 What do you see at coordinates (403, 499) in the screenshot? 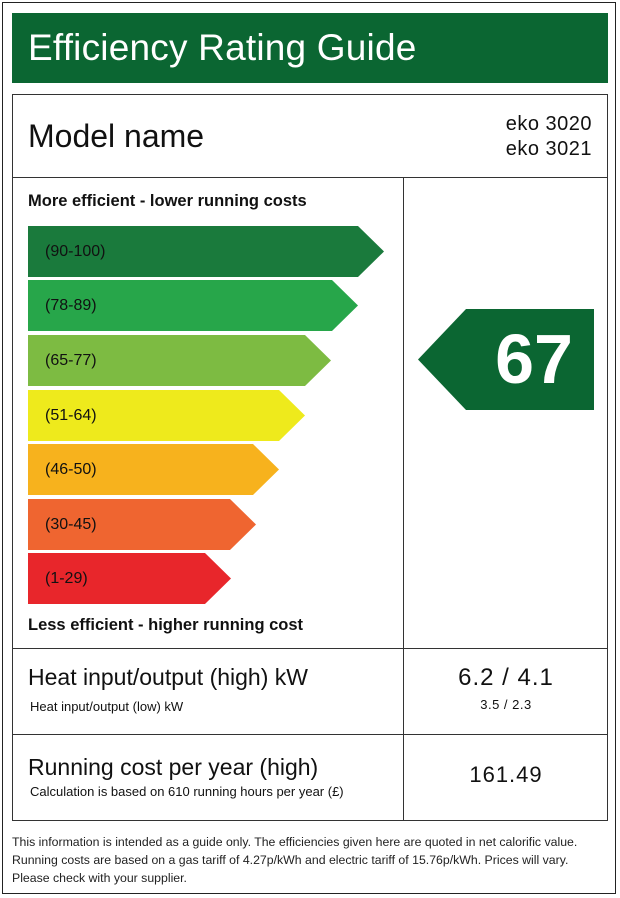
I see `column-divider` at bounding box center [403, 499].